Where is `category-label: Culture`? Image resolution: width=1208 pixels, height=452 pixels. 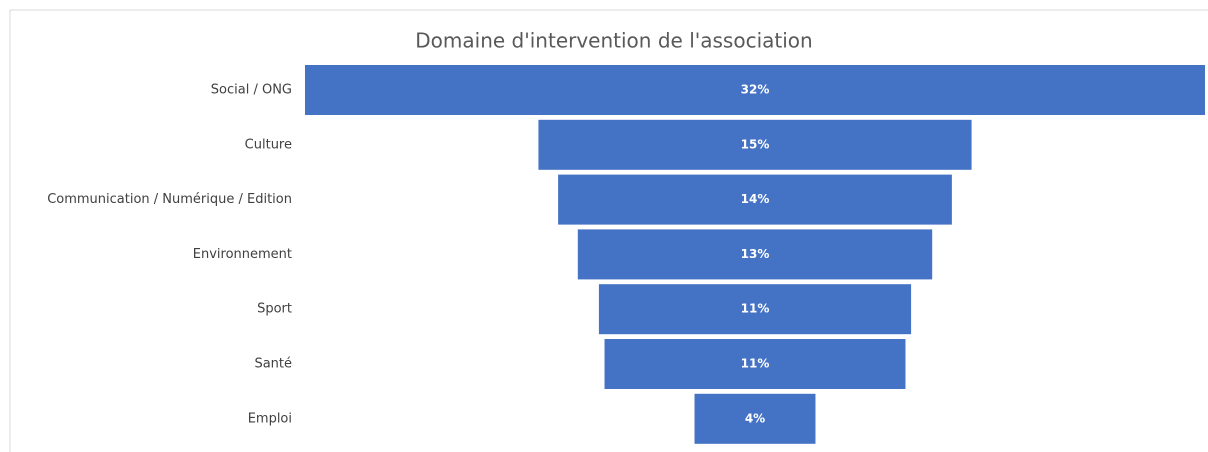
category-label: Culture is located at coordinates (268, 144).